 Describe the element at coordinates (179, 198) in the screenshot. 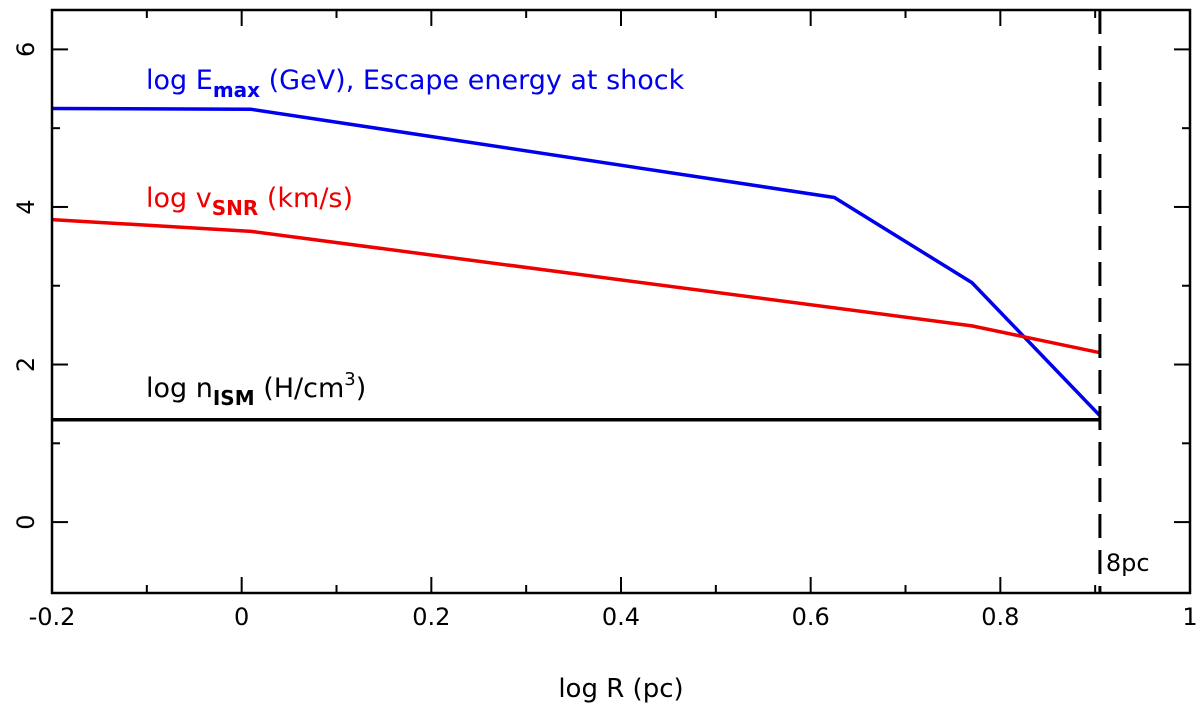

I see `series-label-vsnr-main: log v` at that location.